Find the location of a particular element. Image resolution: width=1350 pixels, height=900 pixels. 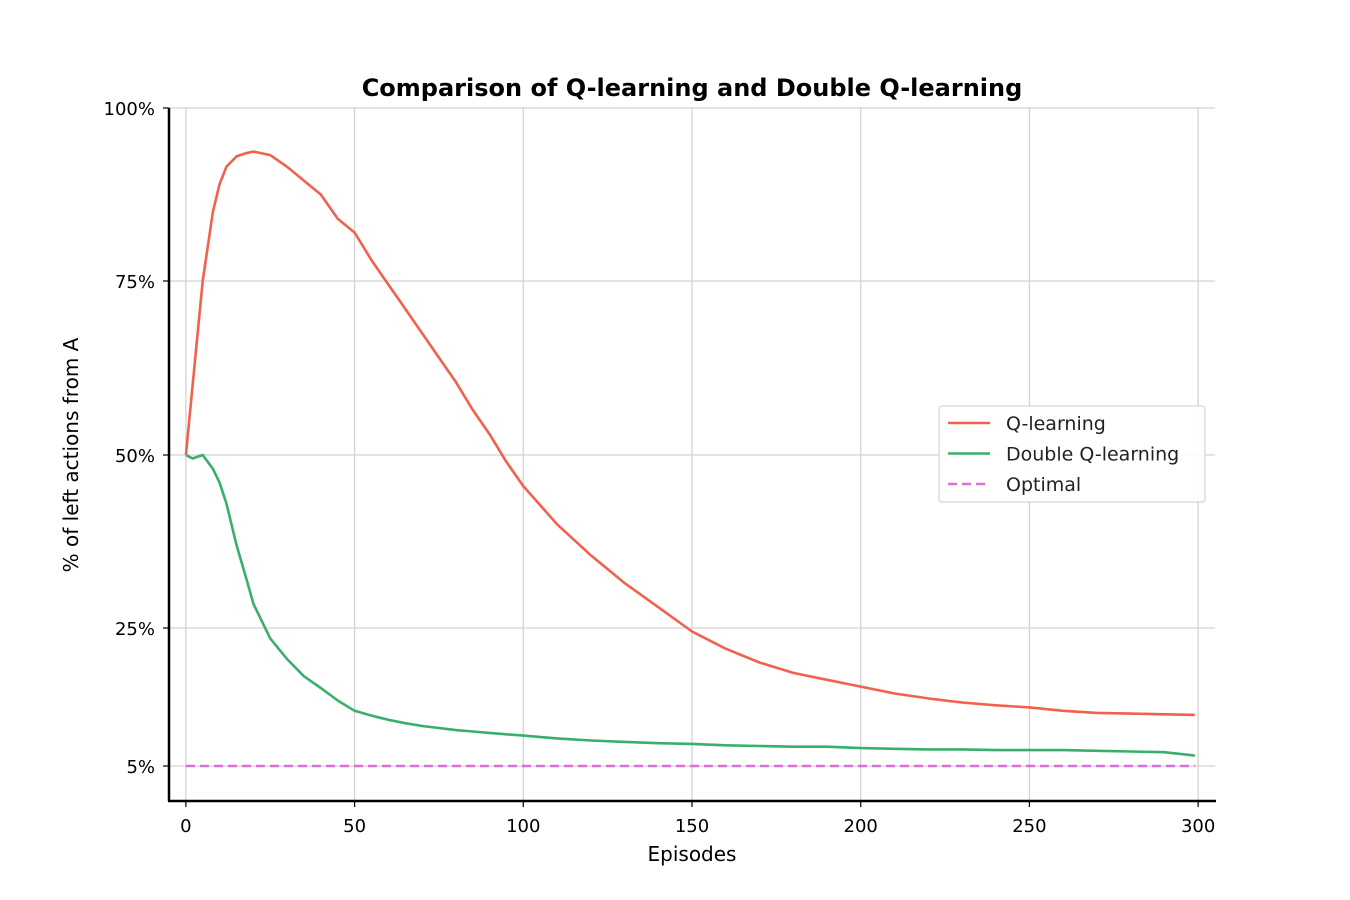

legend-label: Optimal is located at coordinates (1043, 485).